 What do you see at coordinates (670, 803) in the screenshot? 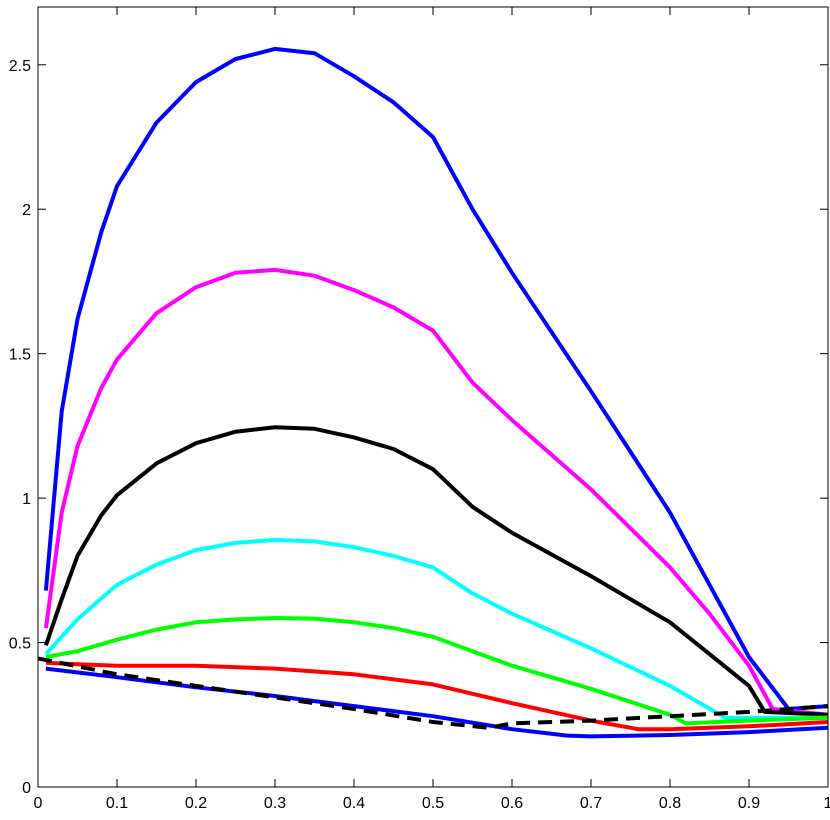
I see `x-tick-label: 0.8` at bounding box center [670, 803].